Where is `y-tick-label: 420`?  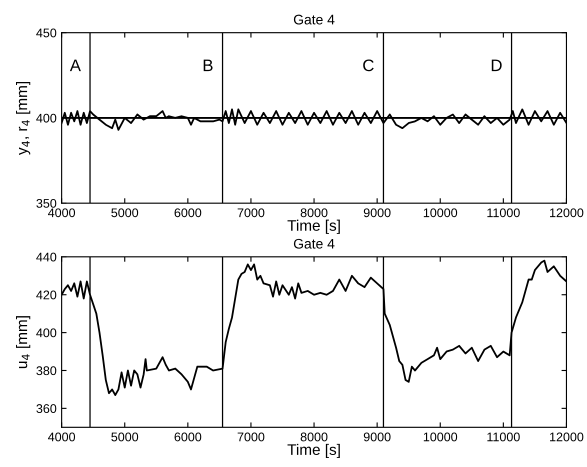
y-tick-label: 420 is located at coordinates (46, 295).